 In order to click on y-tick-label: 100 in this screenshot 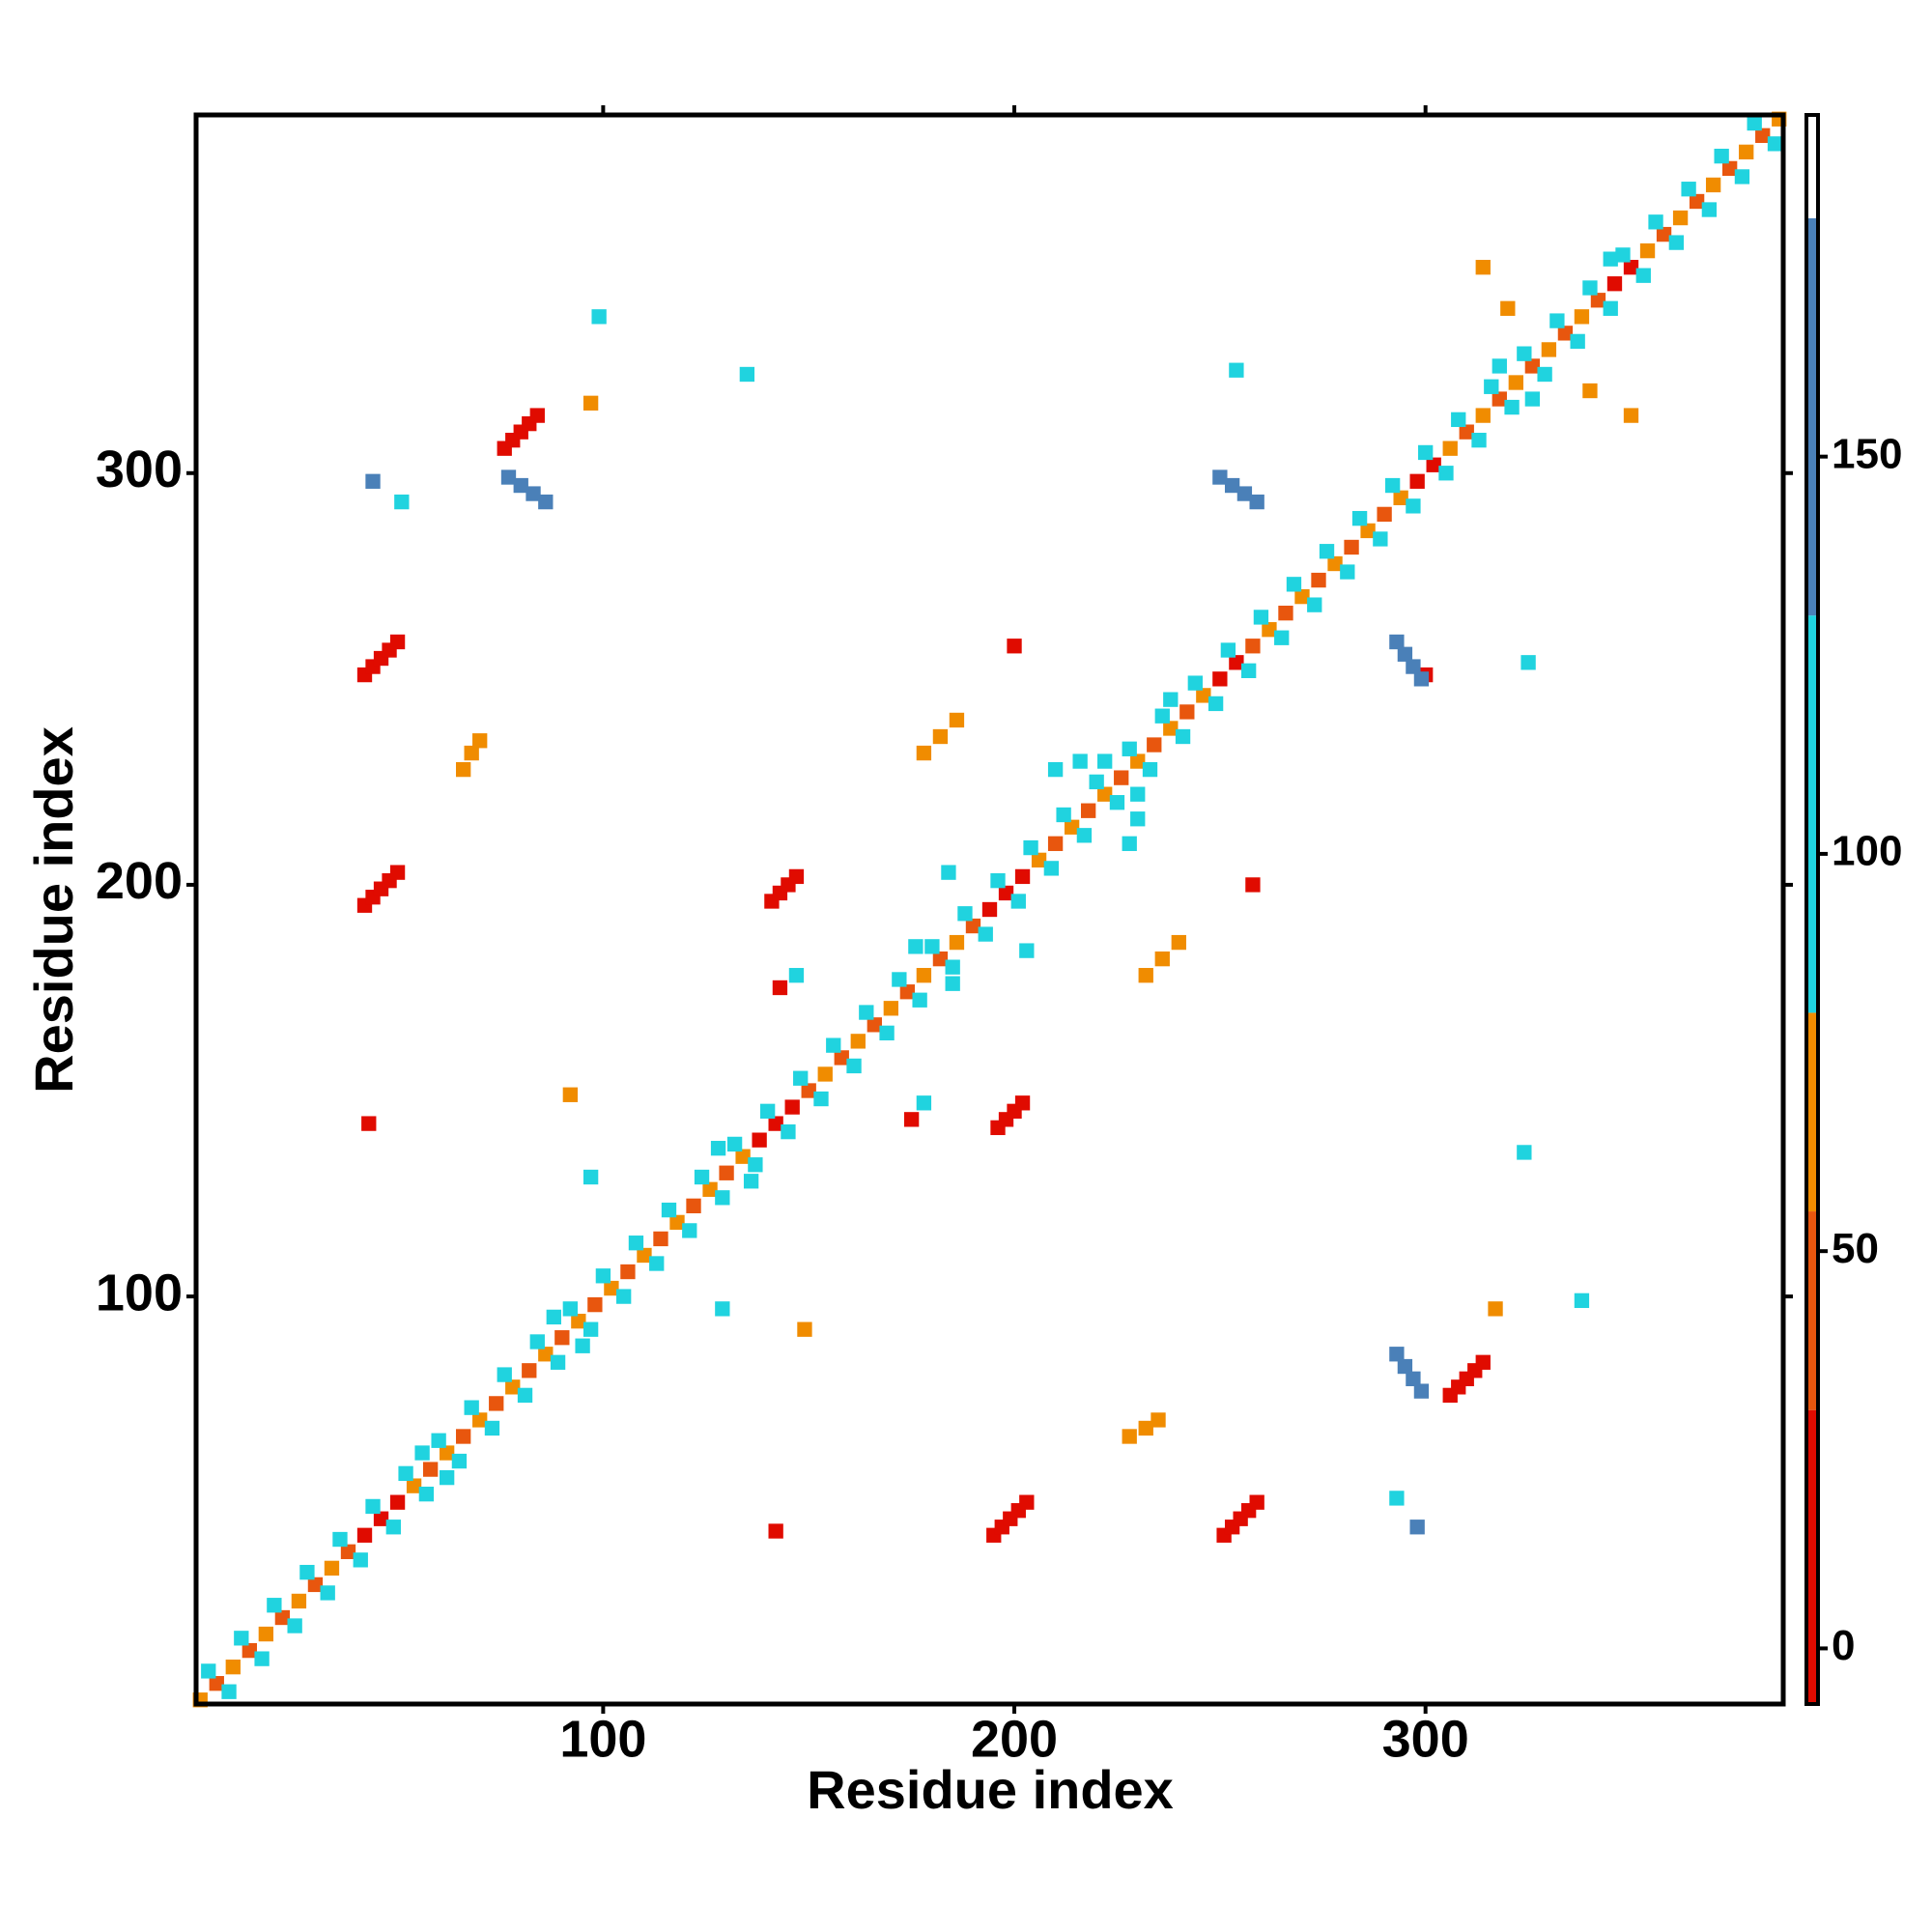, I will do `click(139, 1292)`.